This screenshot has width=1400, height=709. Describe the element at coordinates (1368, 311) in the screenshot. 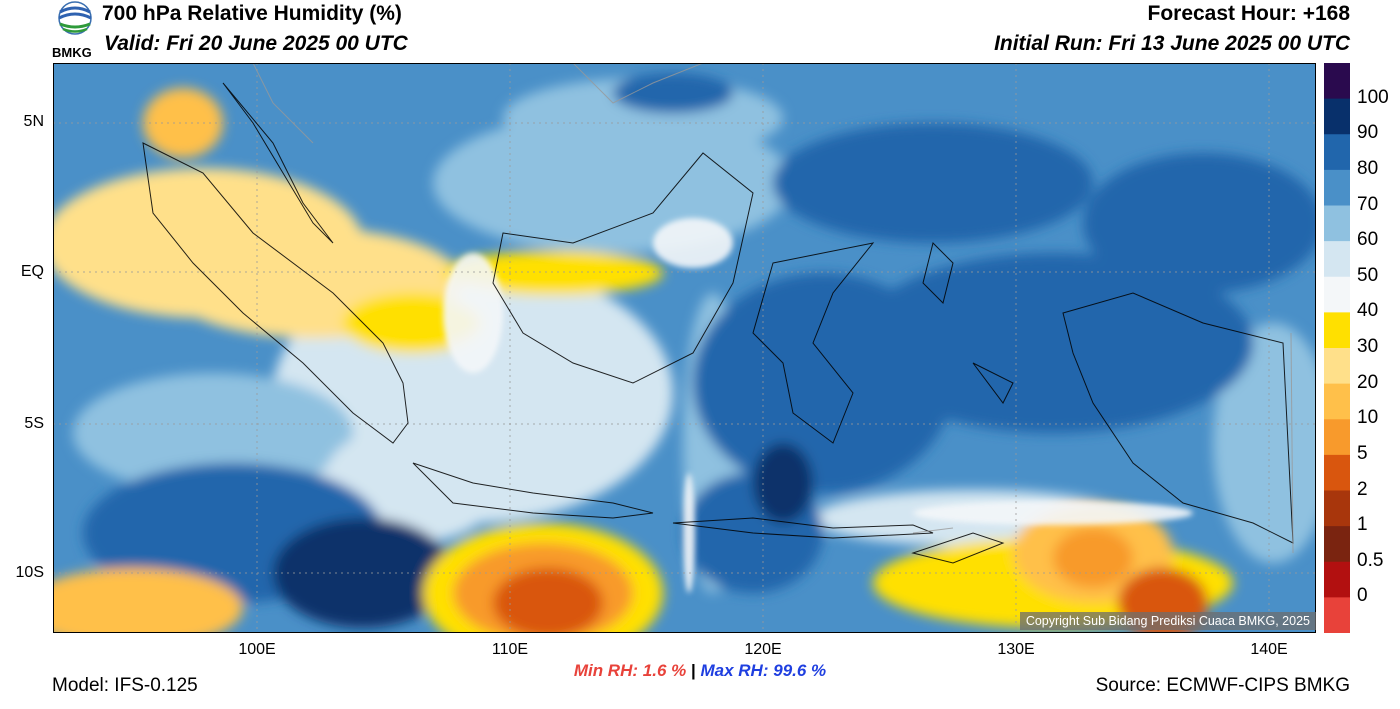

I see `colorbar-label: 40` at that location.